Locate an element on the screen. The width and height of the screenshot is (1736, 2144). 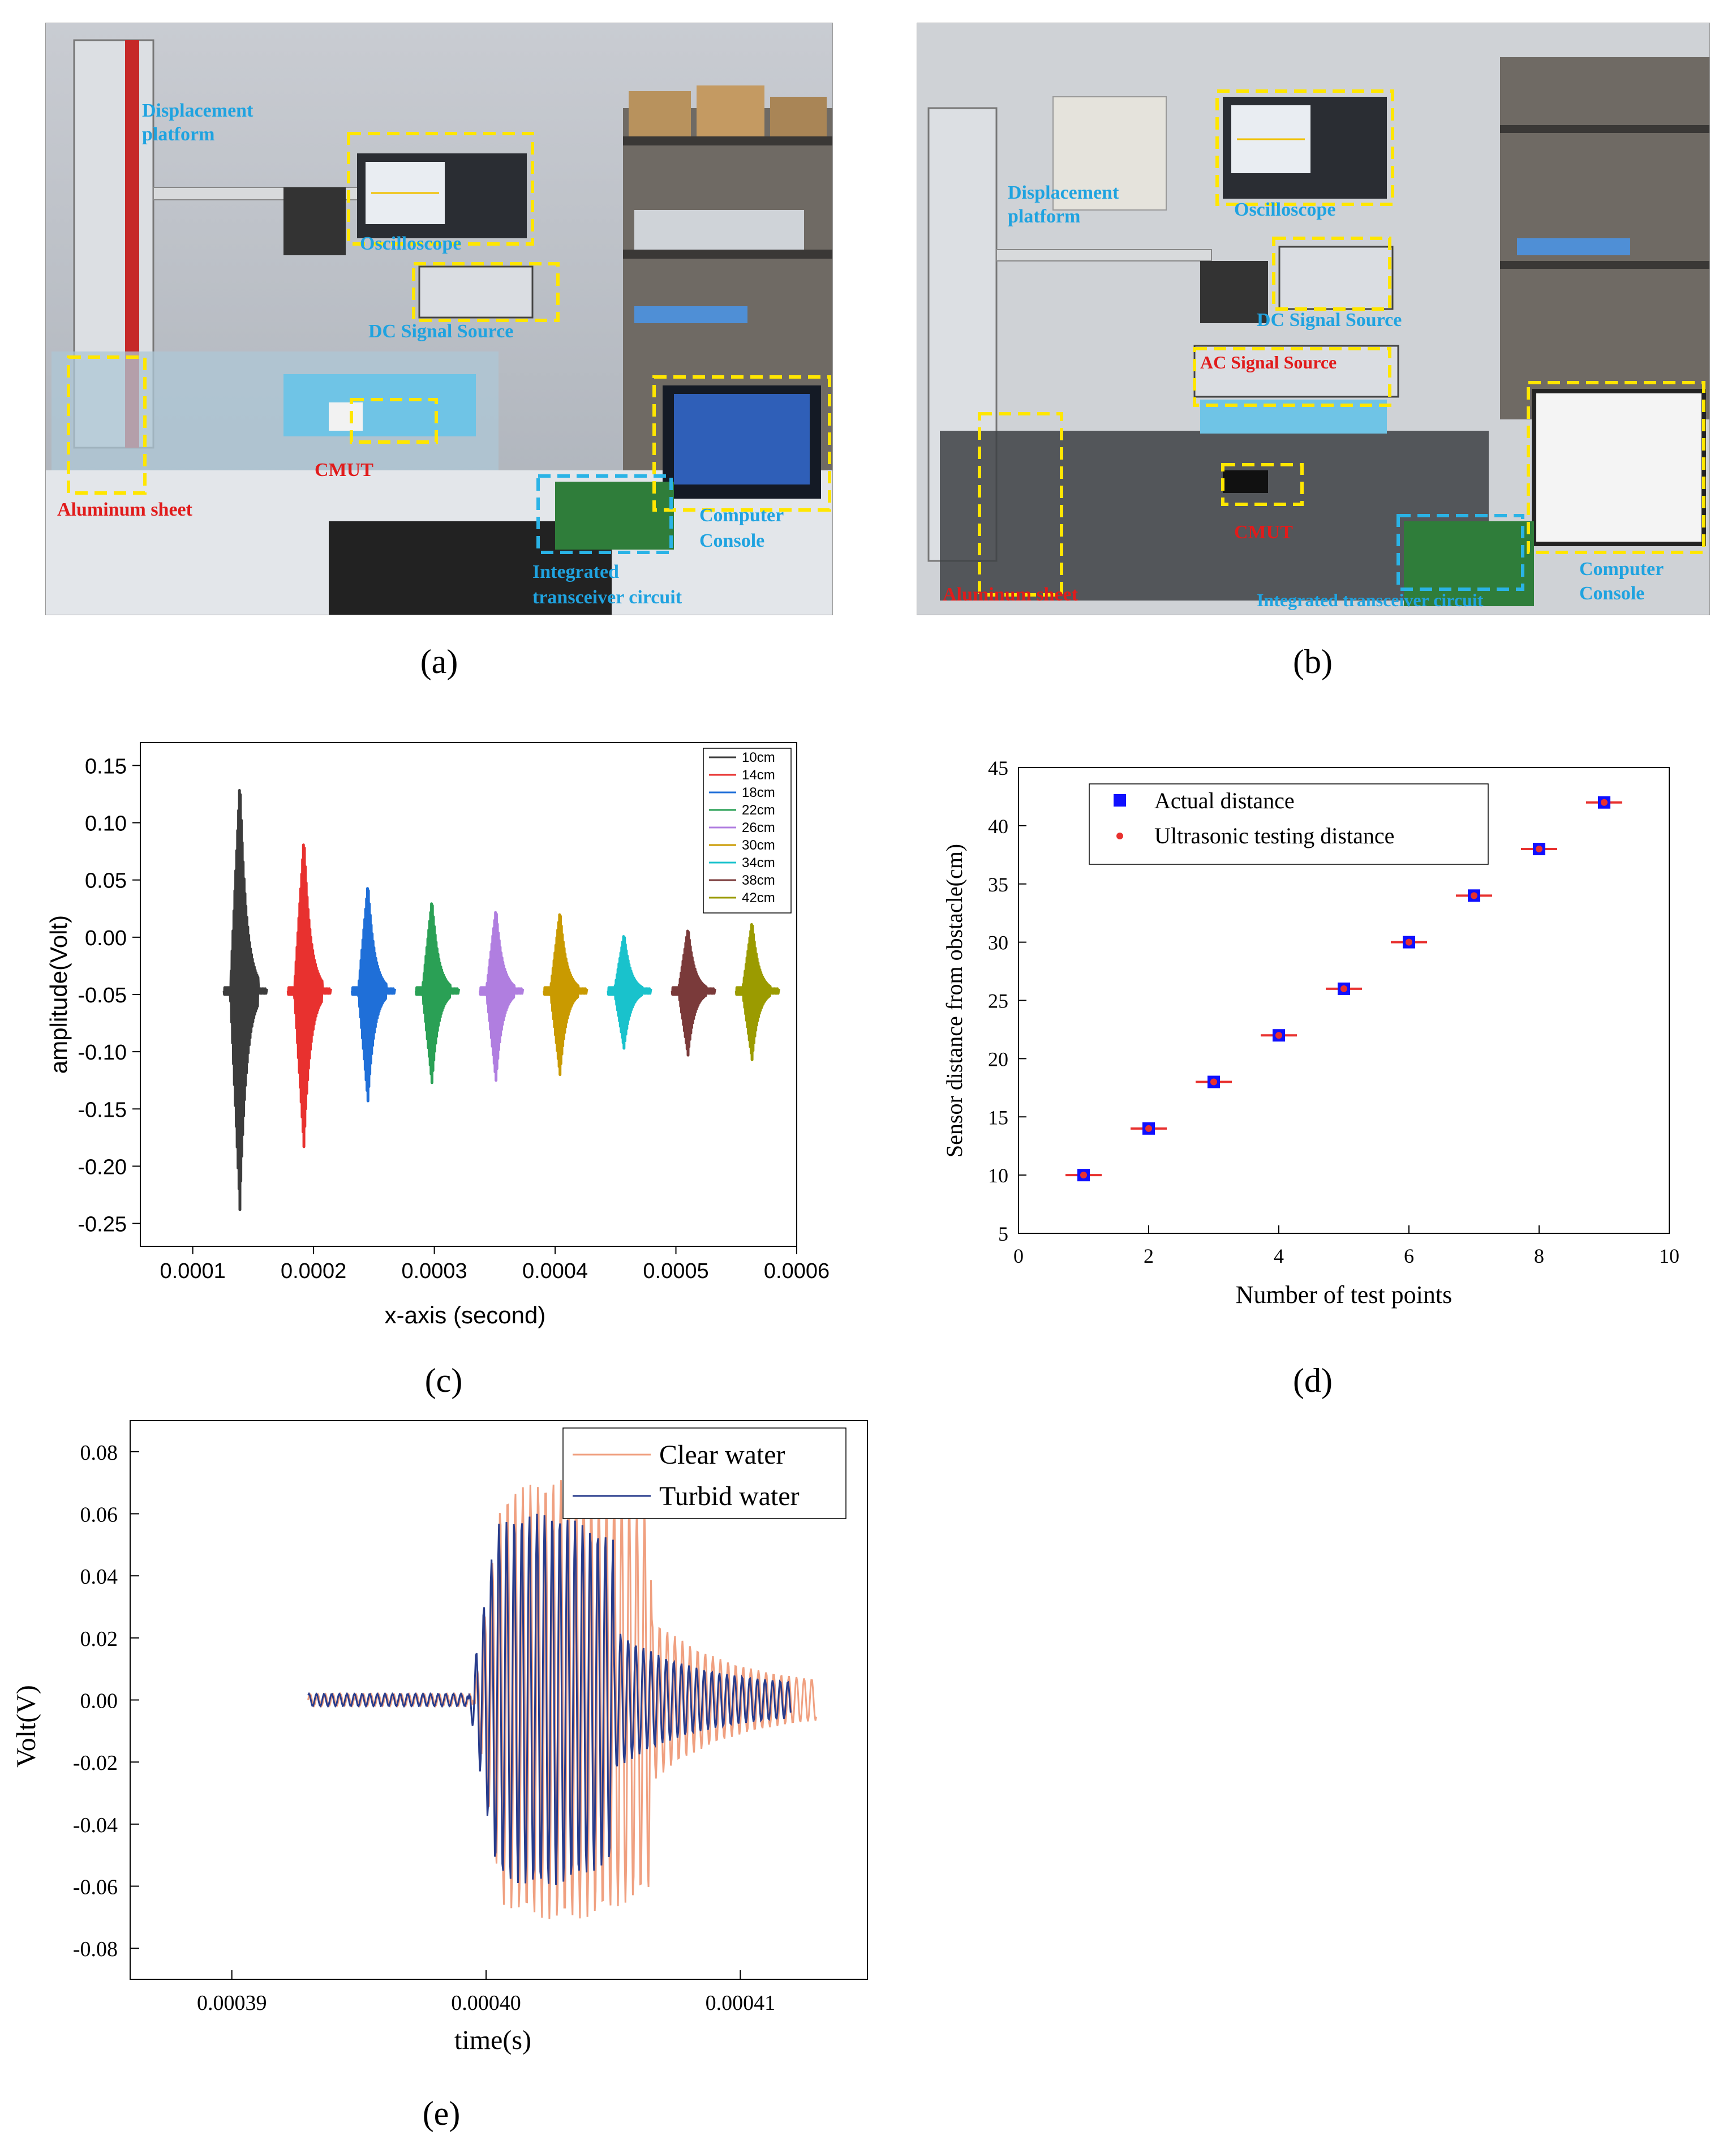
d-legend-label-actual: Actual distance is located at coordinates (1224, 801).